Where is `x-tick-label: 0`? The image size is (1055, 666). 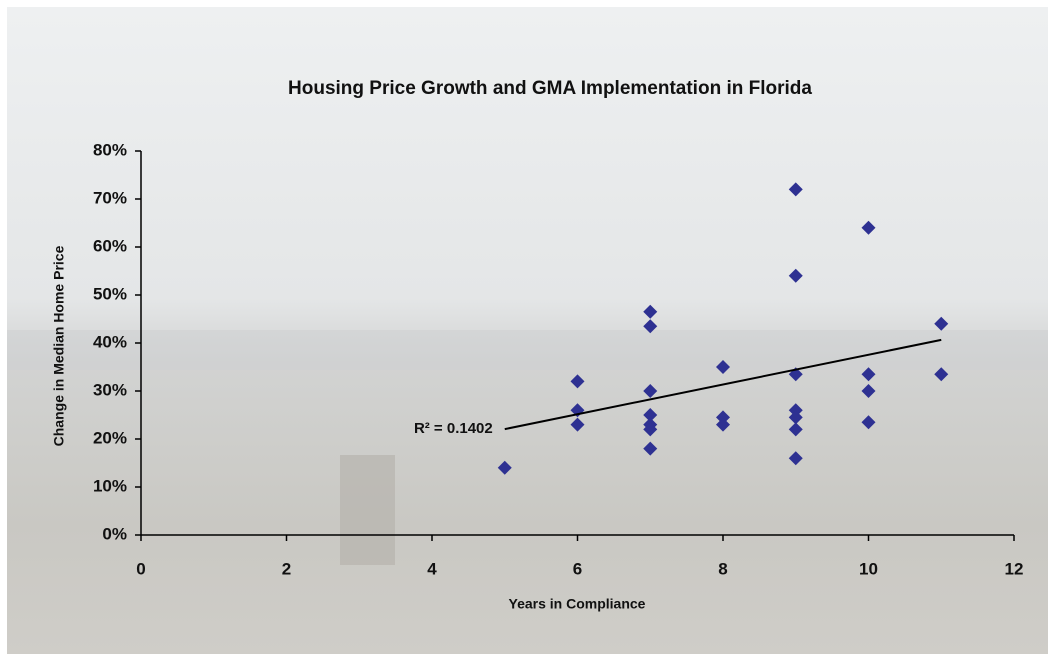 x-tick-label: 0 is located at coordinates (140, 568).